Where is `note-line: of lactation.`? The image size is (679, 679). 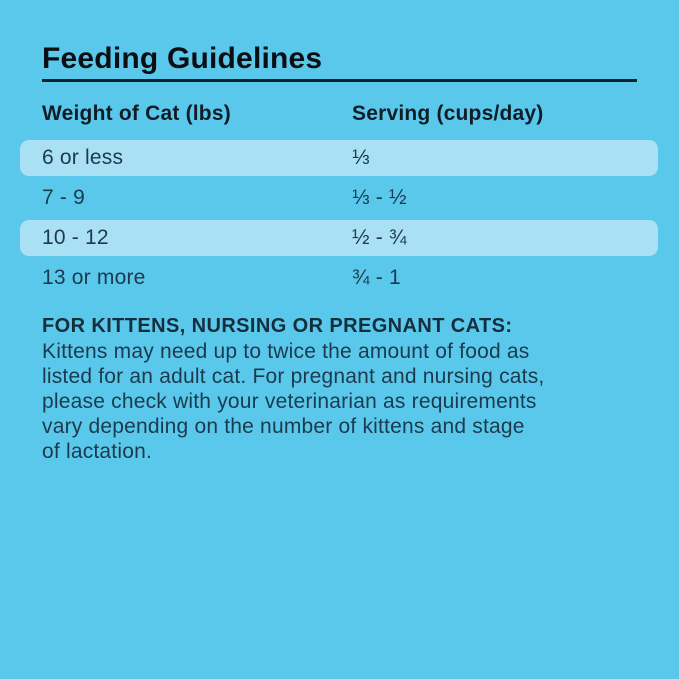
note-line: of lactation. is located at coordinates (97, 451).